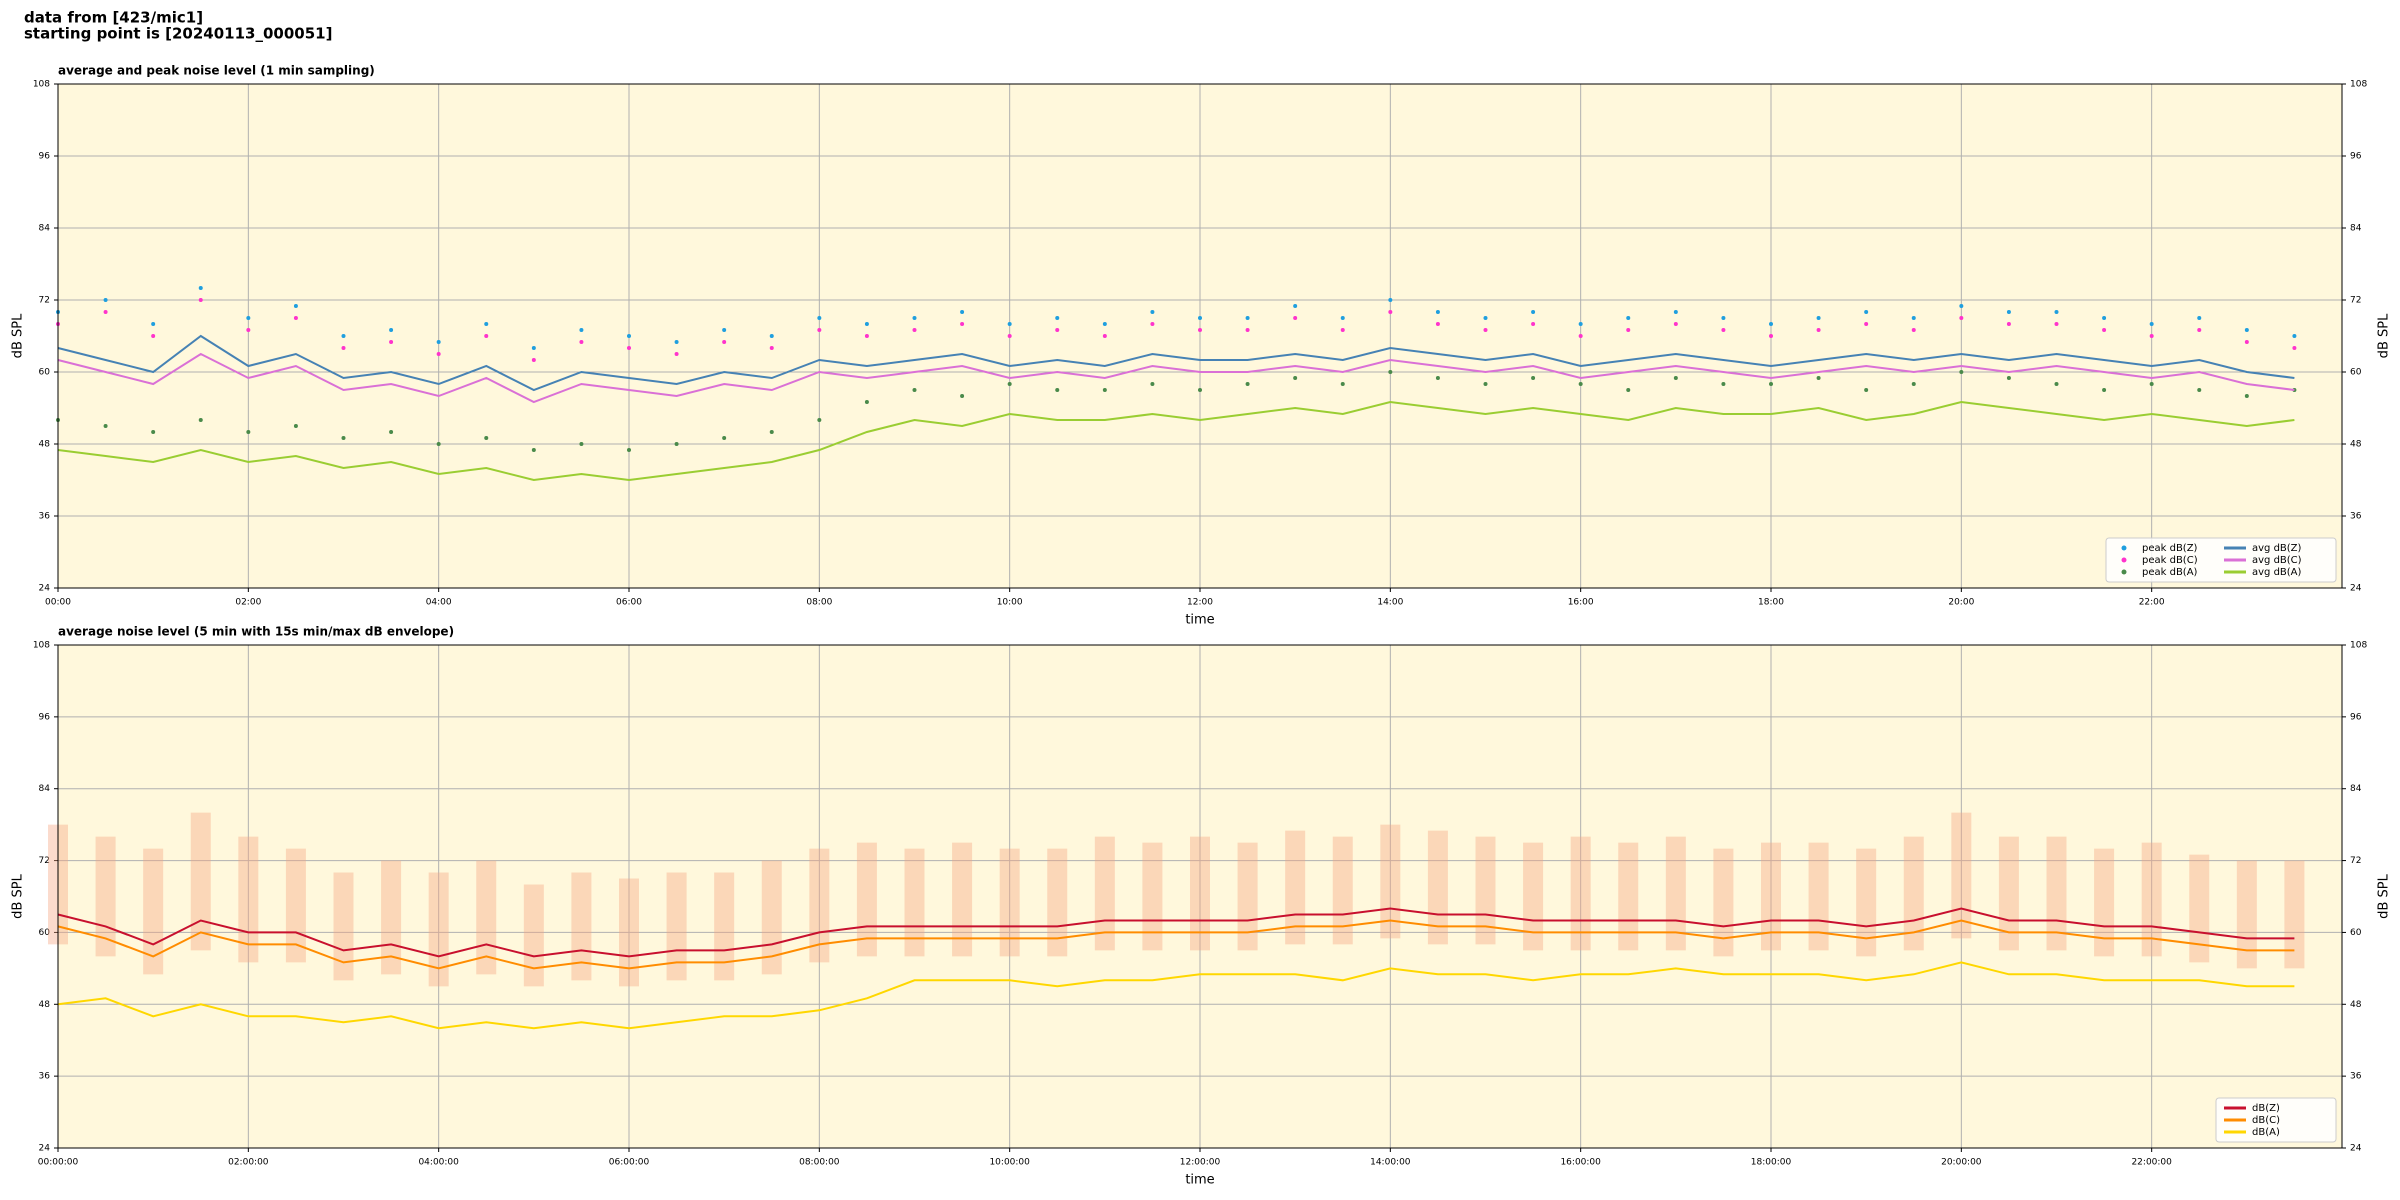 This screenshot has height=1200, width=2400. Describe the element at coordinates (45, 157) in the screenshot. I see `y-tick-label: 96` at that location.